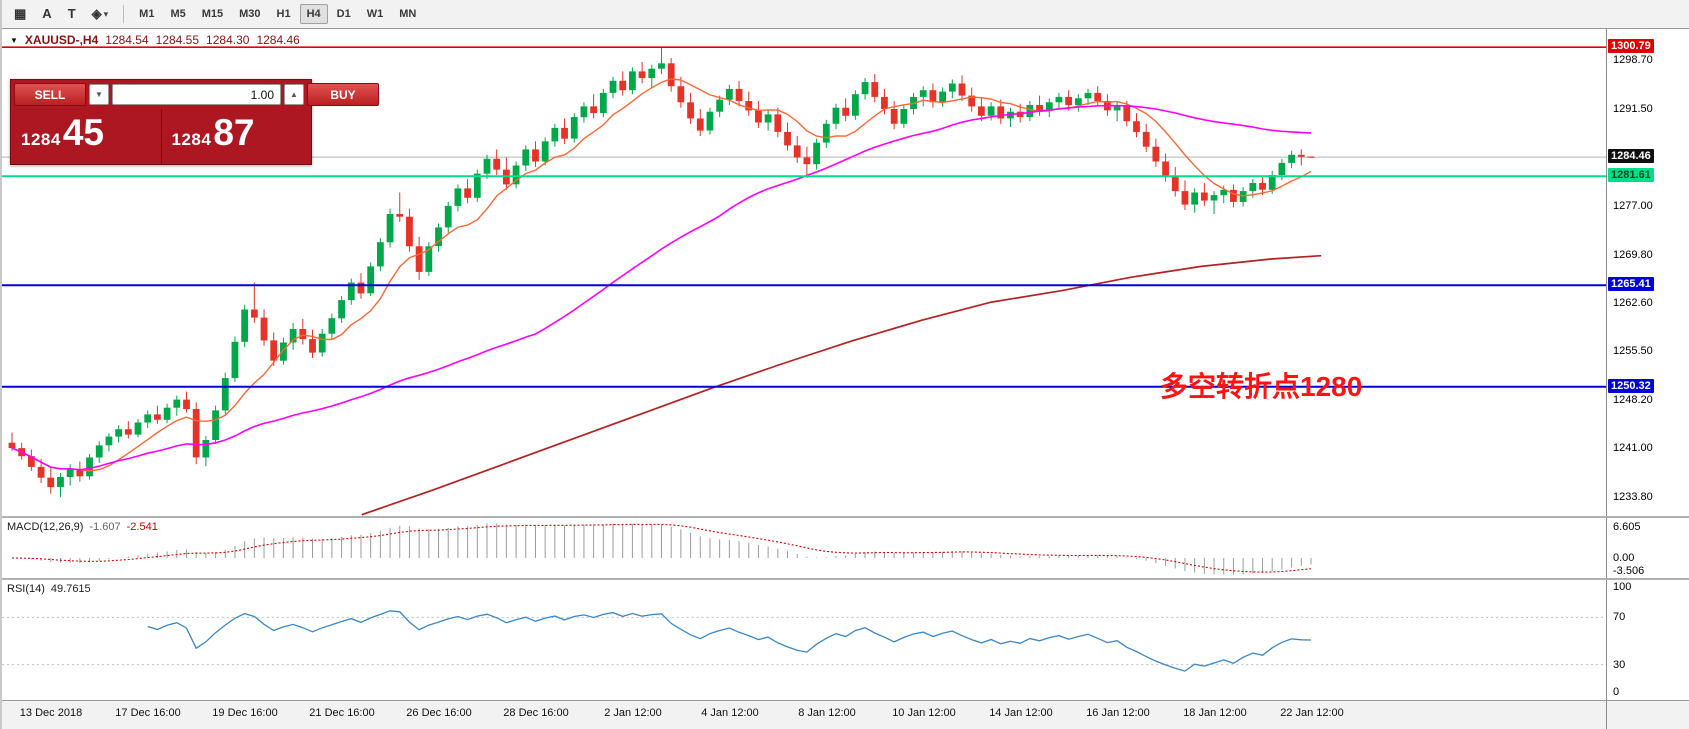 The height and width of the screenshot is (729, 1689). What do you see at coordinates (1631, 284) in the screenshot?
I see `price-tag: 1265.41` at bounding box center [1631, 284].